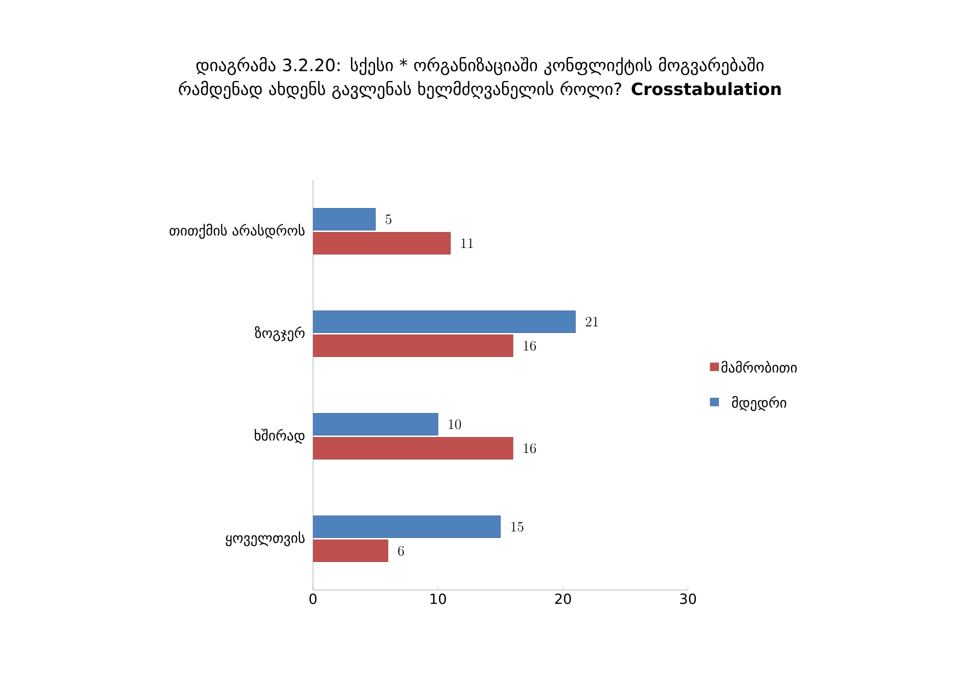  What do you see at coordinates (279, 334) in the screenshot?
I see `y-tick-label: ზოგჯერ` at bounding box center [279, 334].